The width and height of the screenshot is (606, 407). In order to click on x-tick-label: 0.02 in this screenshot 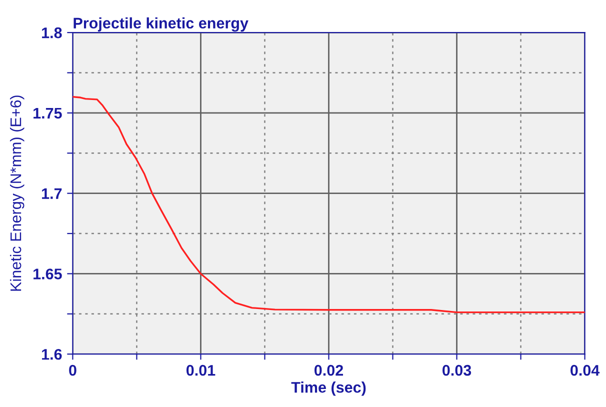, I will do `click(329, 370)`.